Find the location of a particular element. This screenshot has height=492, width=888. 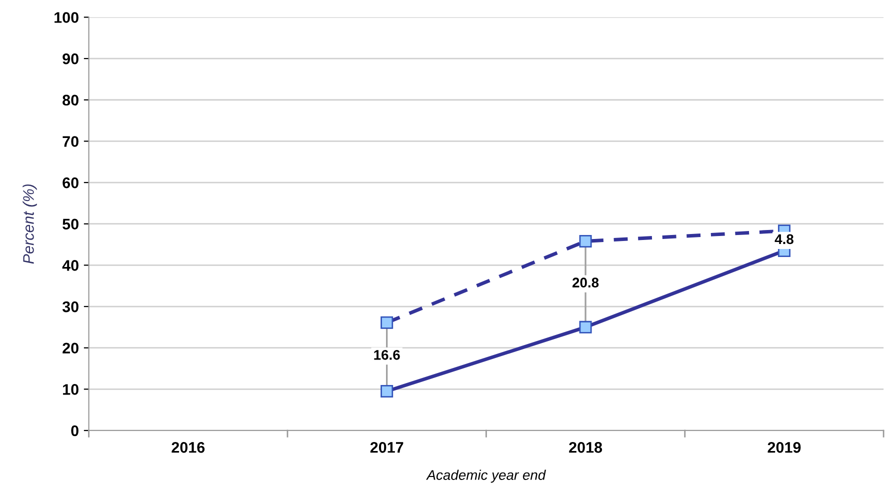

x-tick-label: 2019 is located at coordinates (784, 447).